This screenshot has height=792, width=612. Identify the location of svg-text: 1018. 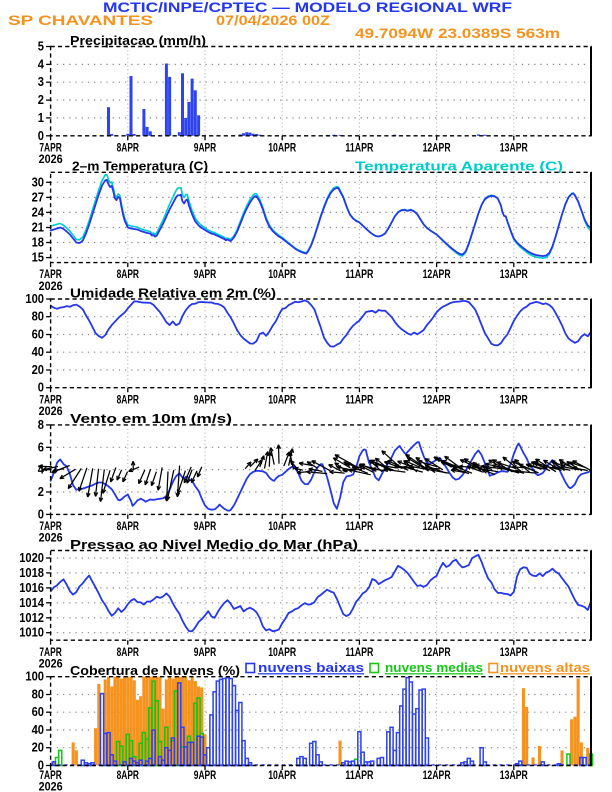
(31, 573).